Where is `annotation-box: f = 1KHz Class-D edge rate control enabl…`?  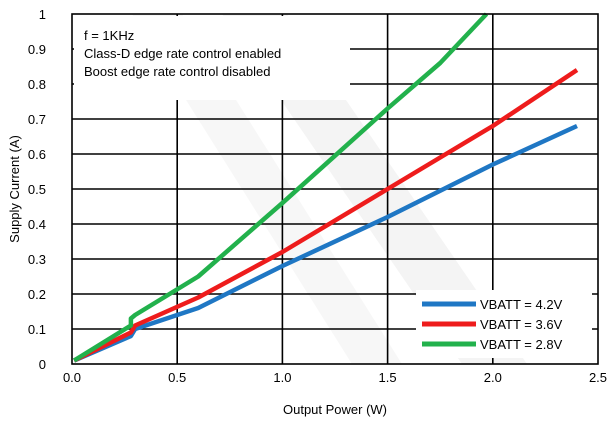
annotation-box: f = 1KHz Class-D edge rate control enabl… is located at coordinates (212, 58).